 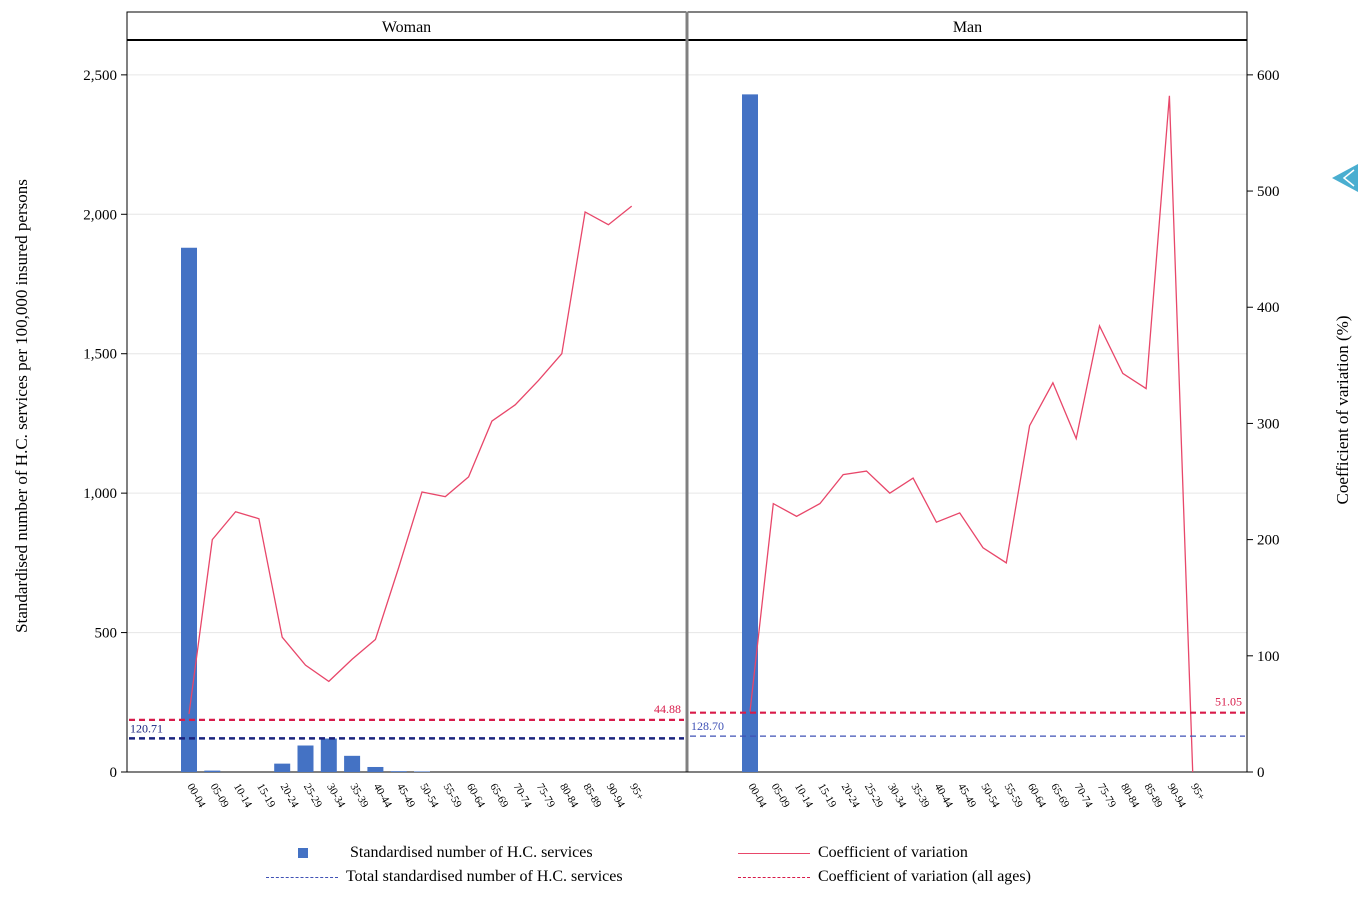 I want to click on right-tick-label: 0, so click(x=1261, y=773).